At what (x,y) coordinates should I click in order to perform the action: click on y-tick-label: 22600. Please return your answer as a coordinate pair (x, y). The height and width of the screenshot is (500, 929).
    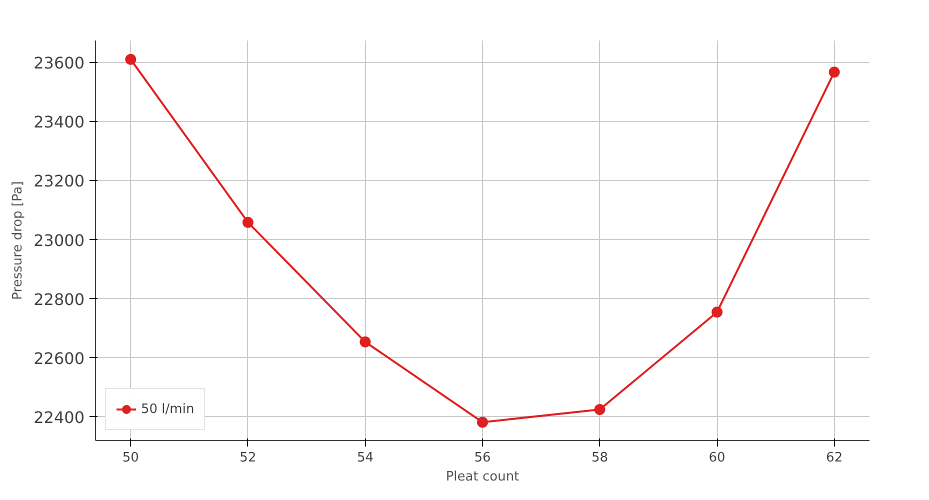
    Looking at the image, I should click on (59, 358).